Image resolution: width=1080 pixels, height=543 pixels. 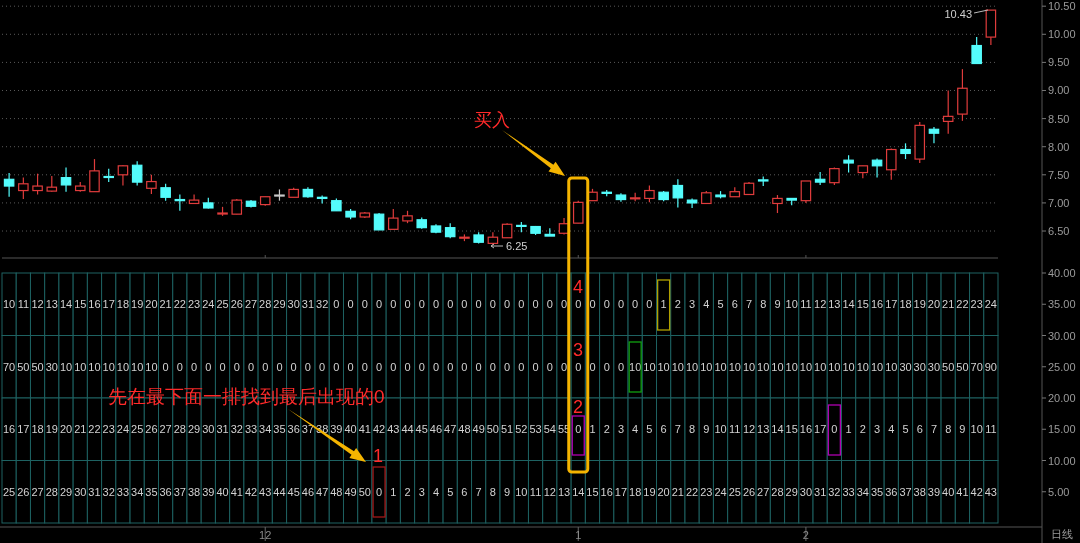 What do you see at coordinates (521, 429) in the screenshot?
I see `data-label: 52` at bounding box center [521, 429].